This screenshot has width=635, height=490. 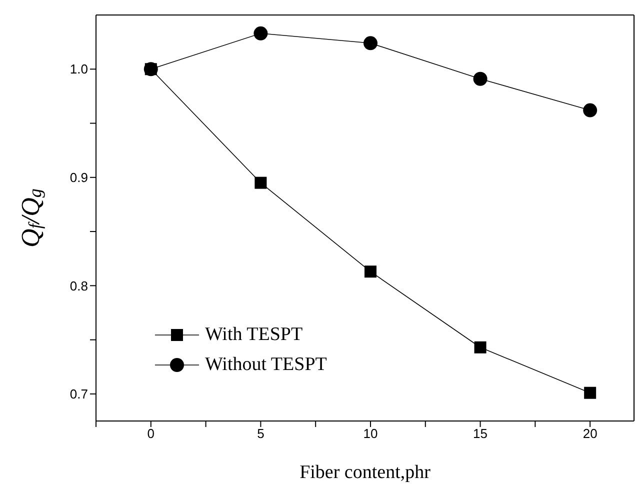 I want to click on legend-label: With TESPT, so click(x=254, y=335).